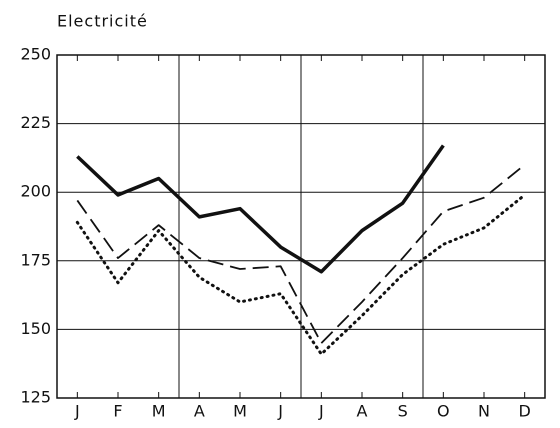 This screenshot has height=428, width=560. I want to click on y-tick-label: 250, so click(35, 54).